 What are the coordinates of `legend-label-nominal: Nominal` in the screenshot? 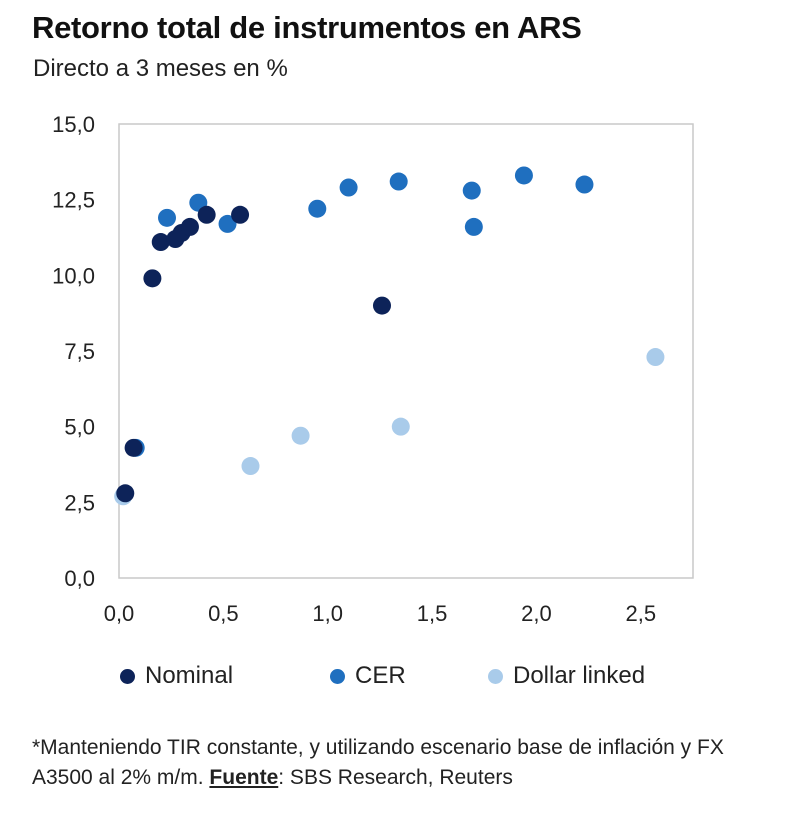 It's located at (189, 675).